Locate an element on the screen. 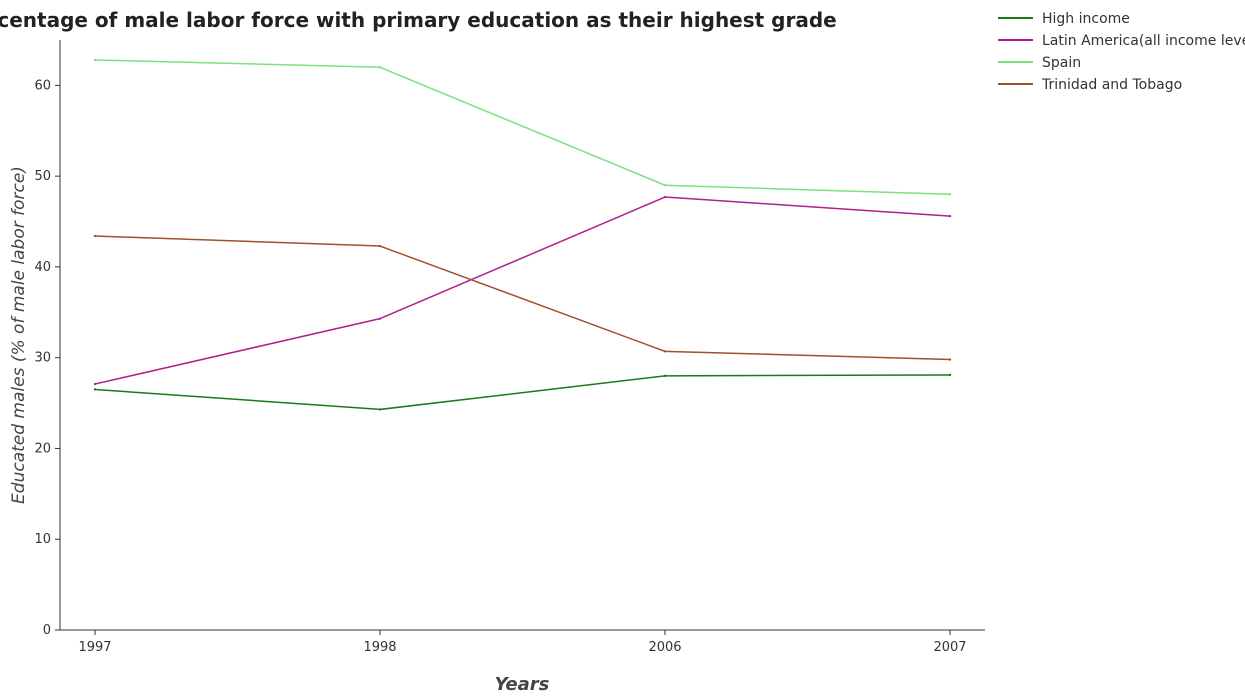  y-axis-label: Educated males (% of male labor force) is located at coordinates (19, 335).